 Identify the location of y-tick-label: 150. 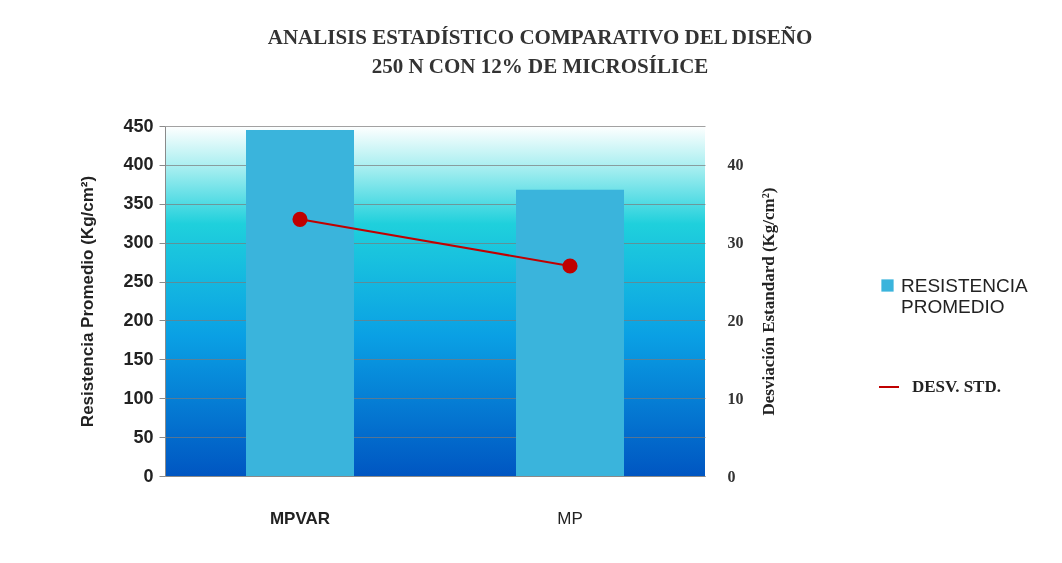
(138, 358).